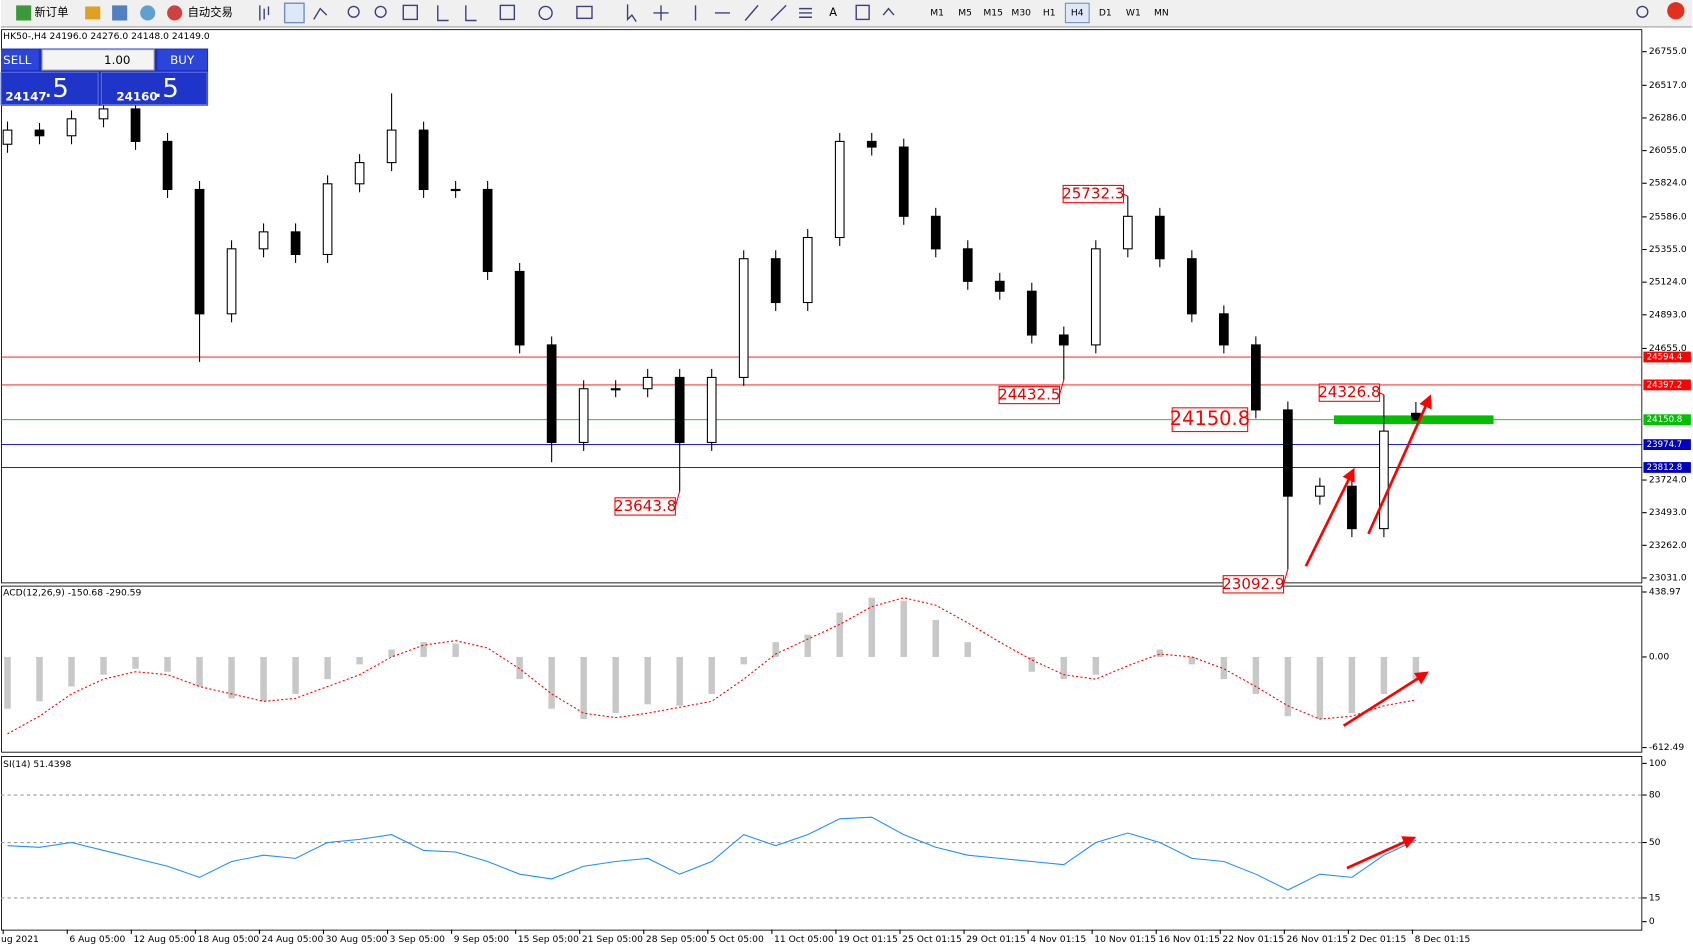 This screenshot has width=1693, height=949. I want to click on volume-field, so click(98, 60).